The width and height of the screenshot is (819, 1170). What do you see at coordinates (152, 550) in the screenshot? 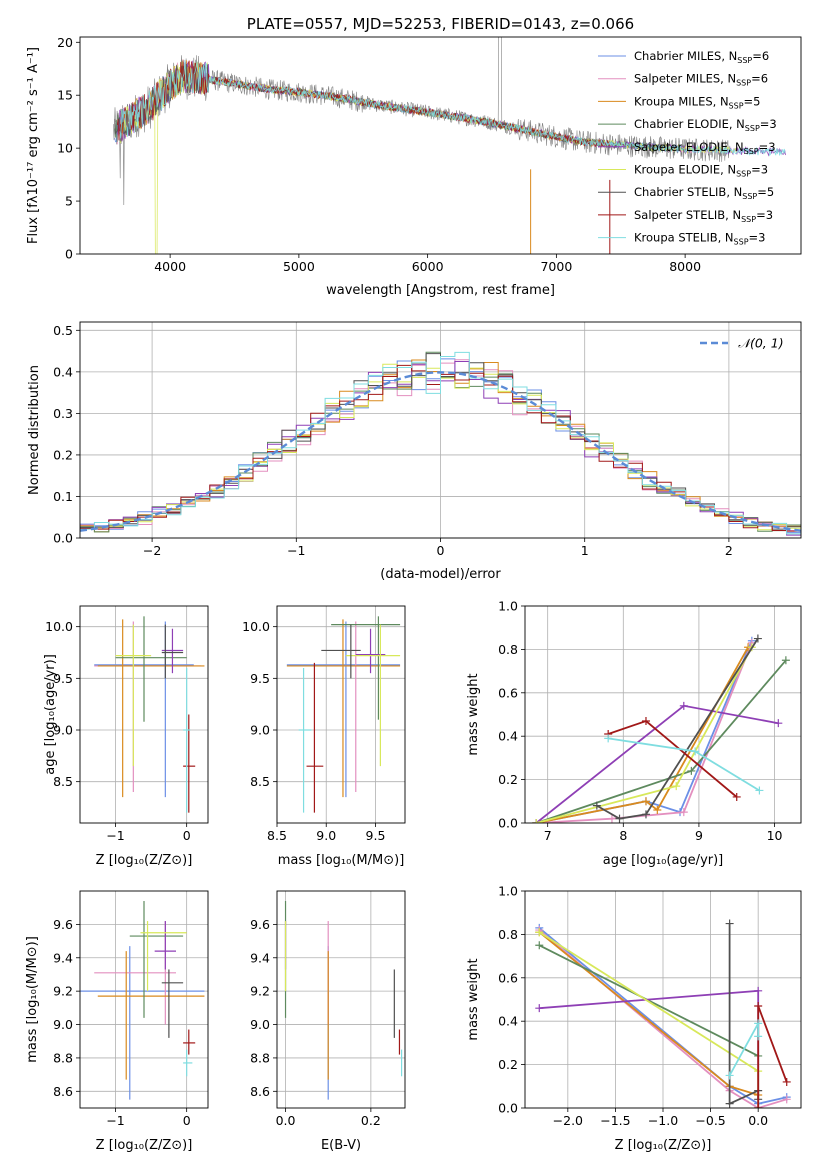
I see `x-tick-label: −2` at bounding box center [152, 550].